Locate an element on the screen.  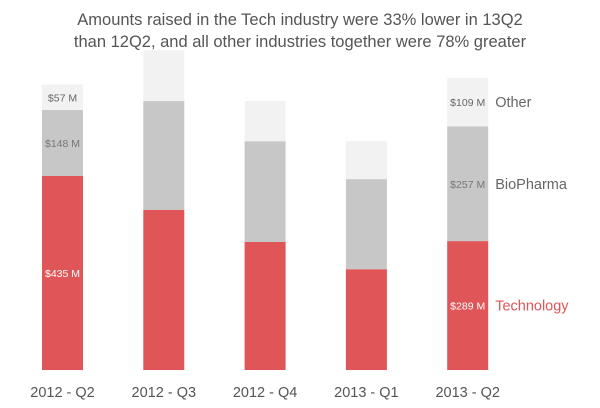
bar-technology-2012-q2 is located at coordinates (62, 272).